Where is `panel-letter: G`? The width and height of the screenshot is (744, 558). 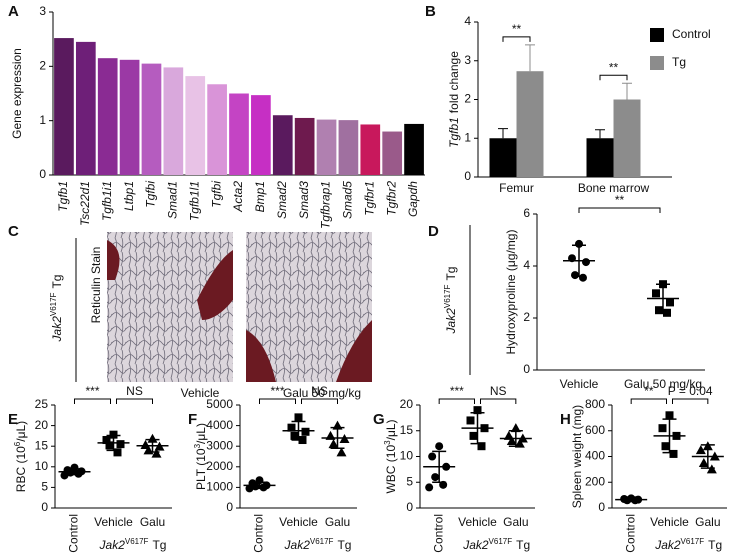 panel-letter: G is located at coordinates (379, 419).